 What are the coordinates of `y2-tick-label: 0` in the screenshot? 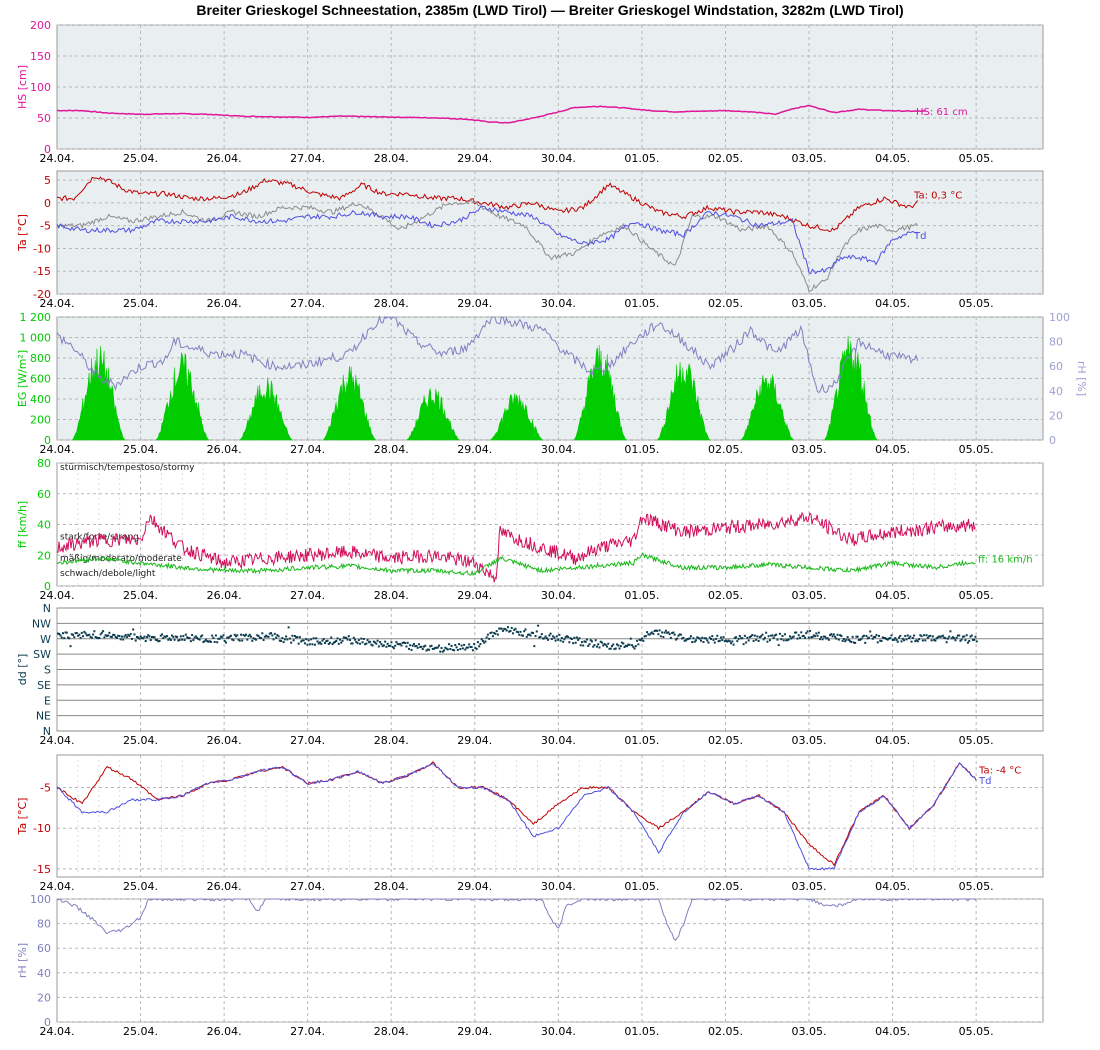 It's located at (1052, 440).